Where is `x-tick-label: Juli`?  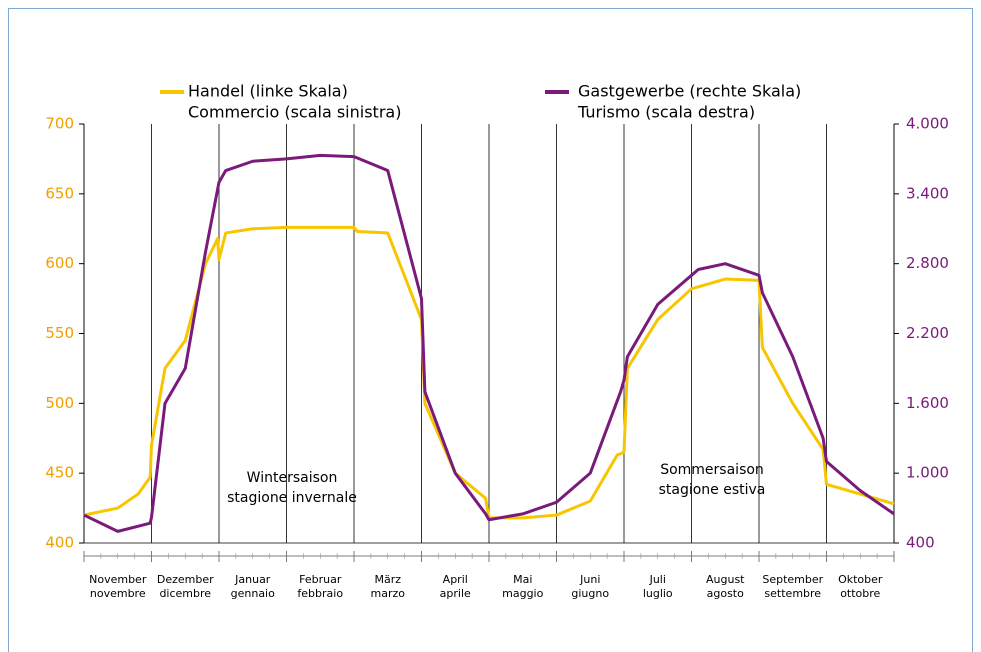
x-tick-label: Juli is located at coordinates (657, 579).